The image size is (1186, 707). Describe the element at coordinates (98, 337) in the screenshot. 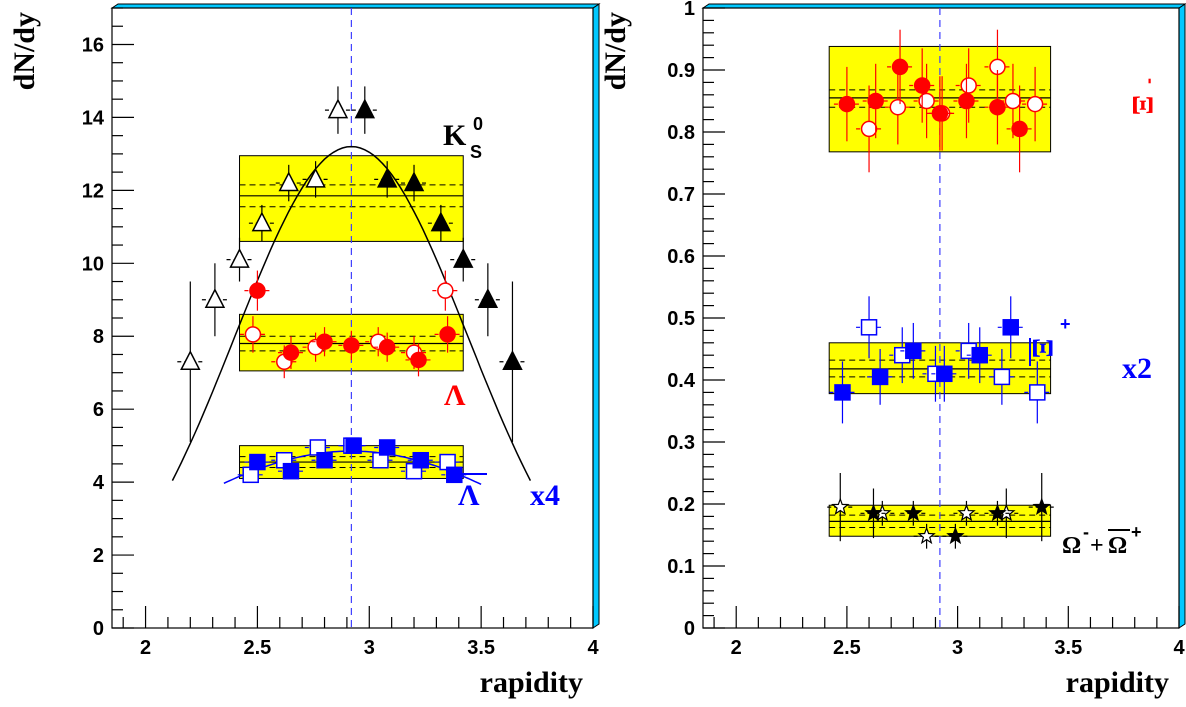

I see `y-tick-label: 8` at that location.